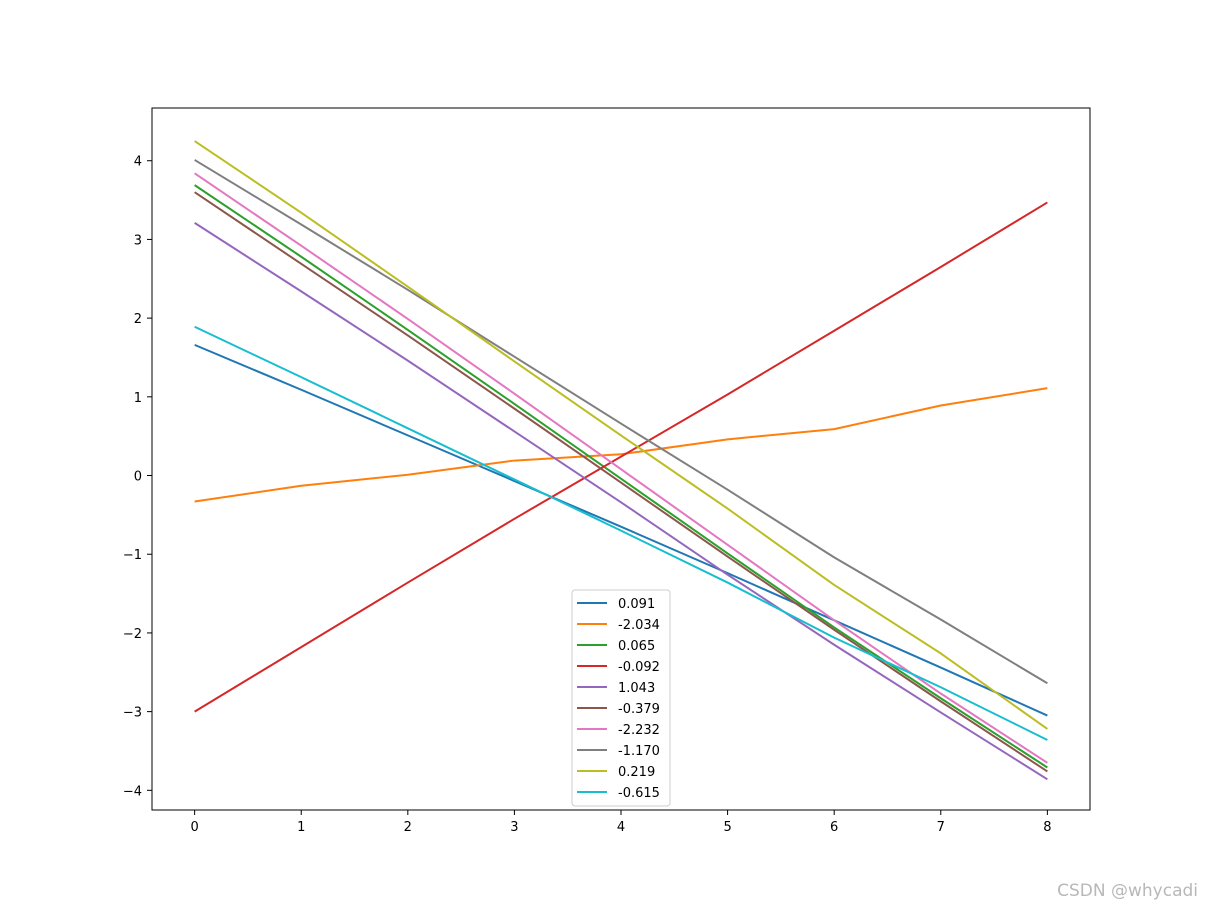  What do you see at coordinates (636, 604) in the screenshot?
I see `legend-label-0: 0.091` at bounding box center [636, 604].